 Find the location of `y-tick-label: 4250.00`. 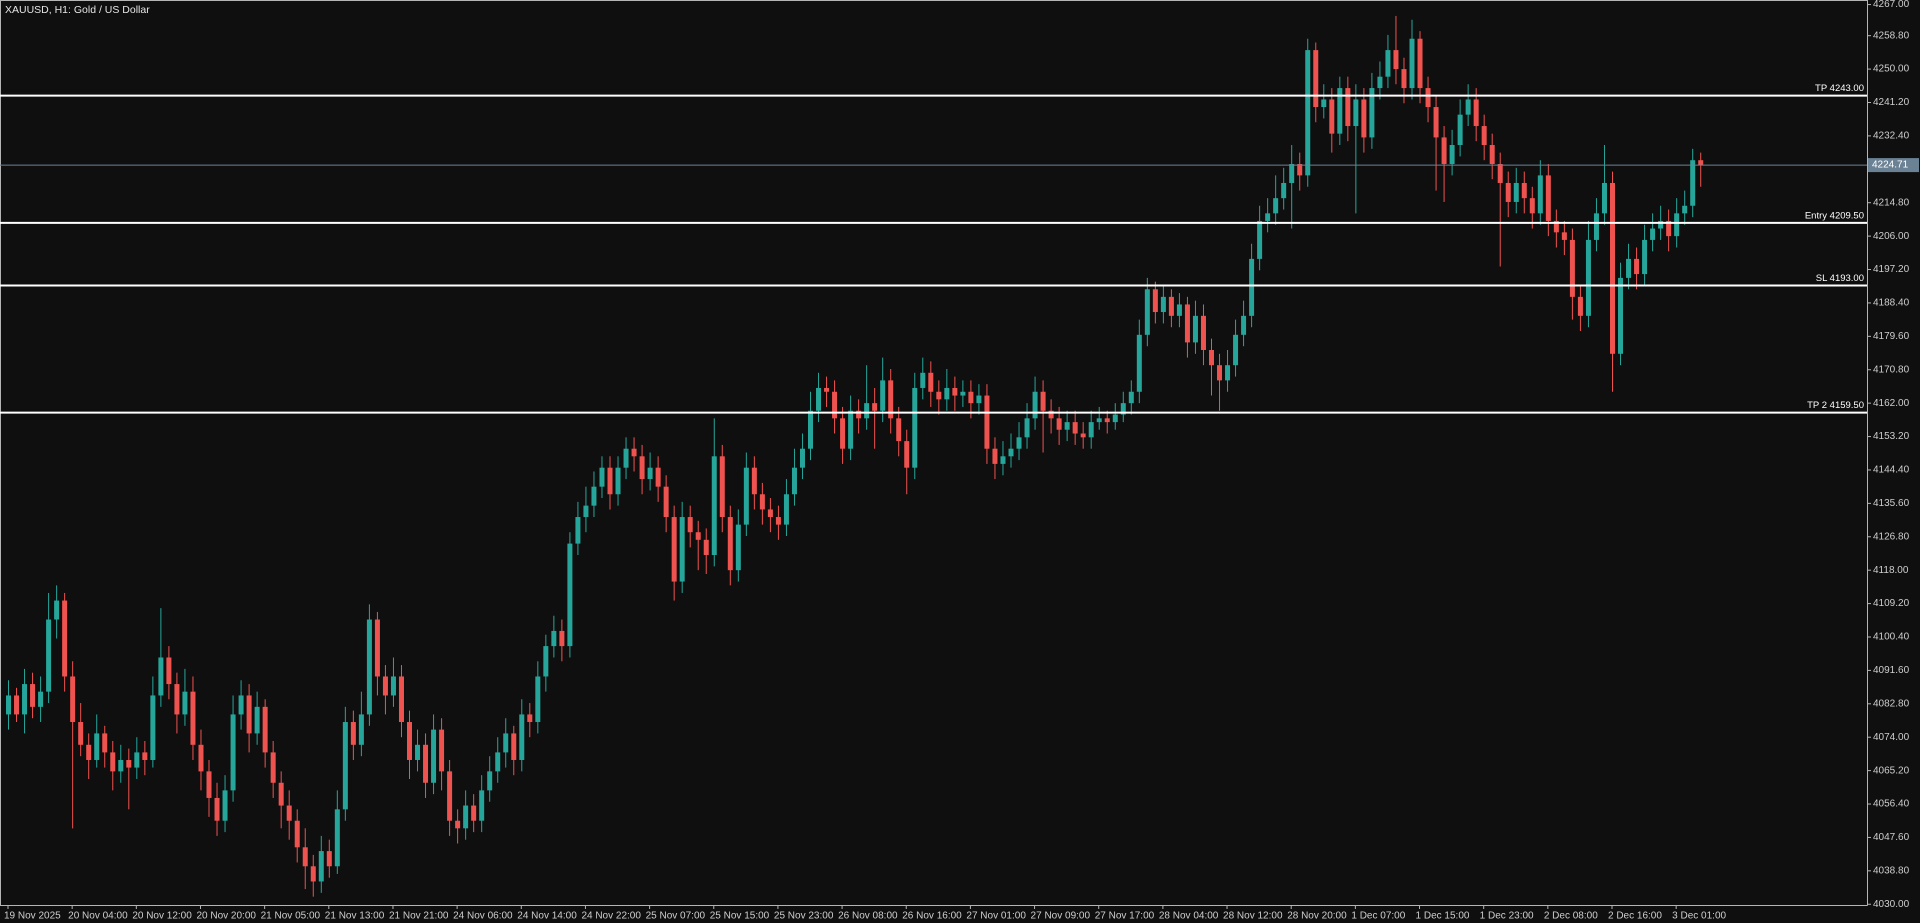

y-tick-label: 4250.00 is located at coordinates (1891, 69).